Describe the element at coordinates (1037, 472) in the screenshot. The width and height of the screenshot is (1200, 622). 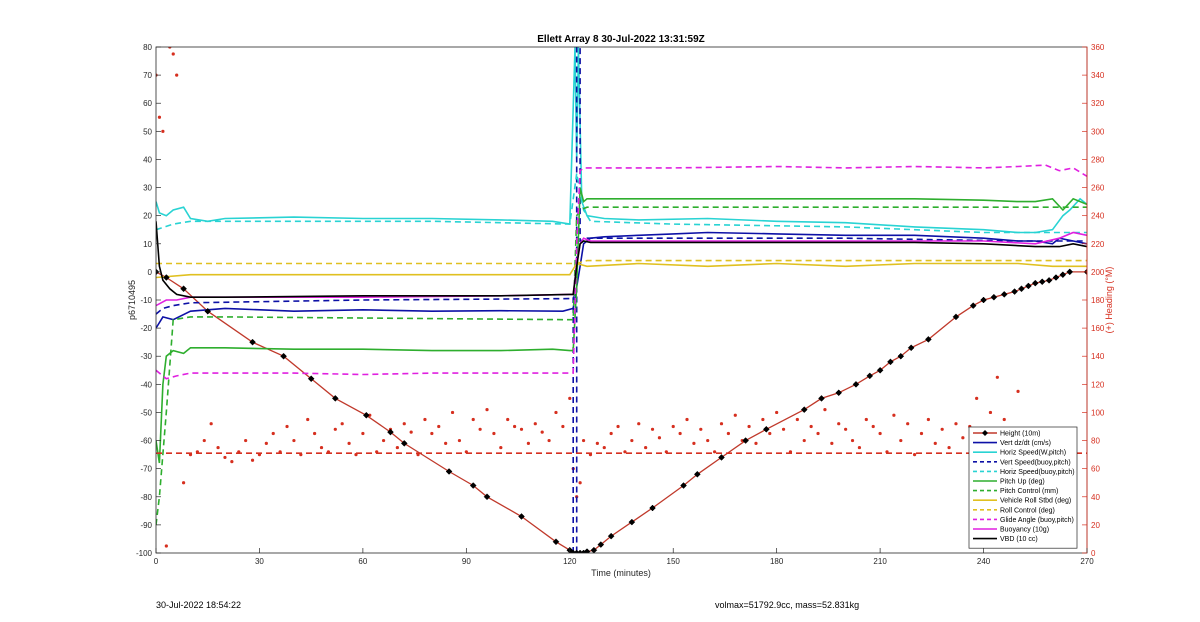
I see `legend-label: Horiz Speed(buoy,pitch)` at that location.